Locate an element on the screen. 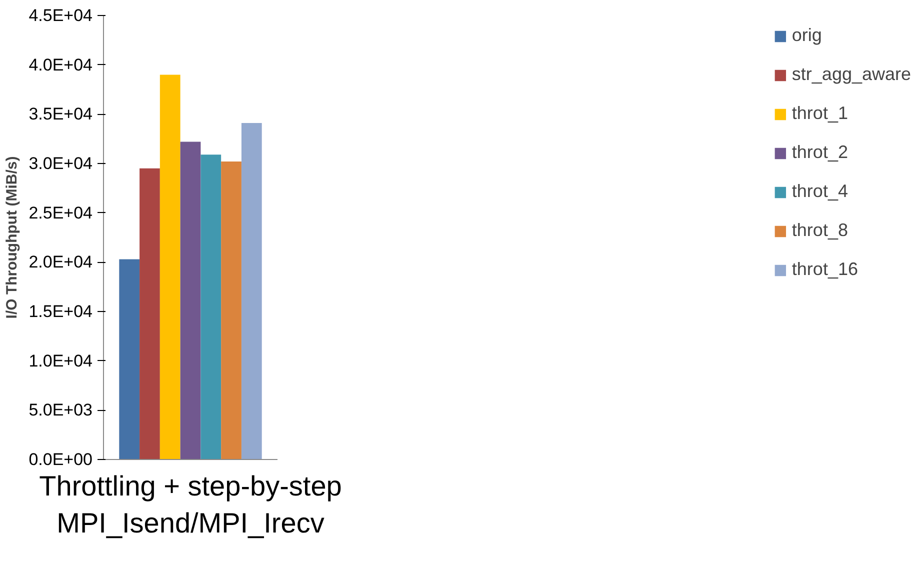 This screenshot has width=921, height=569. x-tick-label: Throttling + step-by-step MPI_Isend/MPI_Irecv is located at coordinates (190, 504).